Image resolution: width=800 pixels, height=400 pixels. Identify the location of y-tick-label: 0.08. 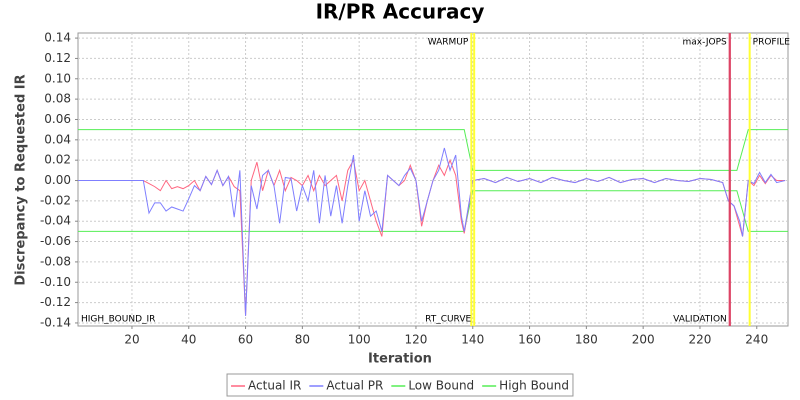
(57, 99).